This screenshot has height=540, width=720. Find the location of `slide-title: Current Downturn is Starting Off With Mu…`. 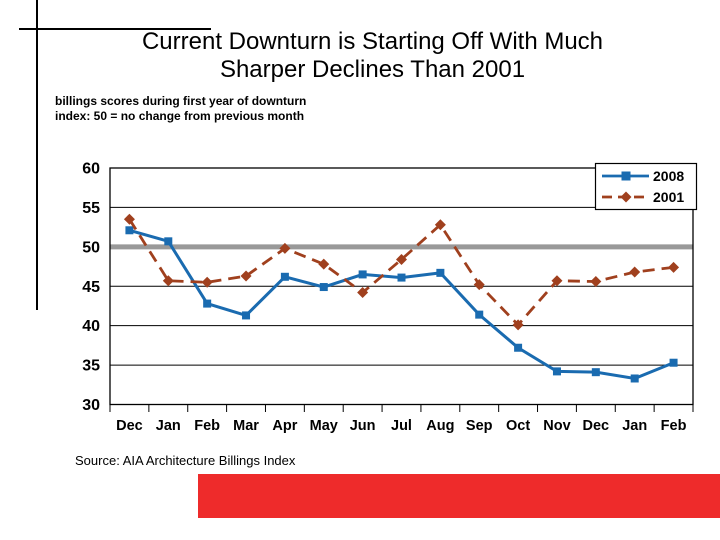

slide-title: Current Downturn is Starting Off With Mu… is located at coordinates (372, 56).